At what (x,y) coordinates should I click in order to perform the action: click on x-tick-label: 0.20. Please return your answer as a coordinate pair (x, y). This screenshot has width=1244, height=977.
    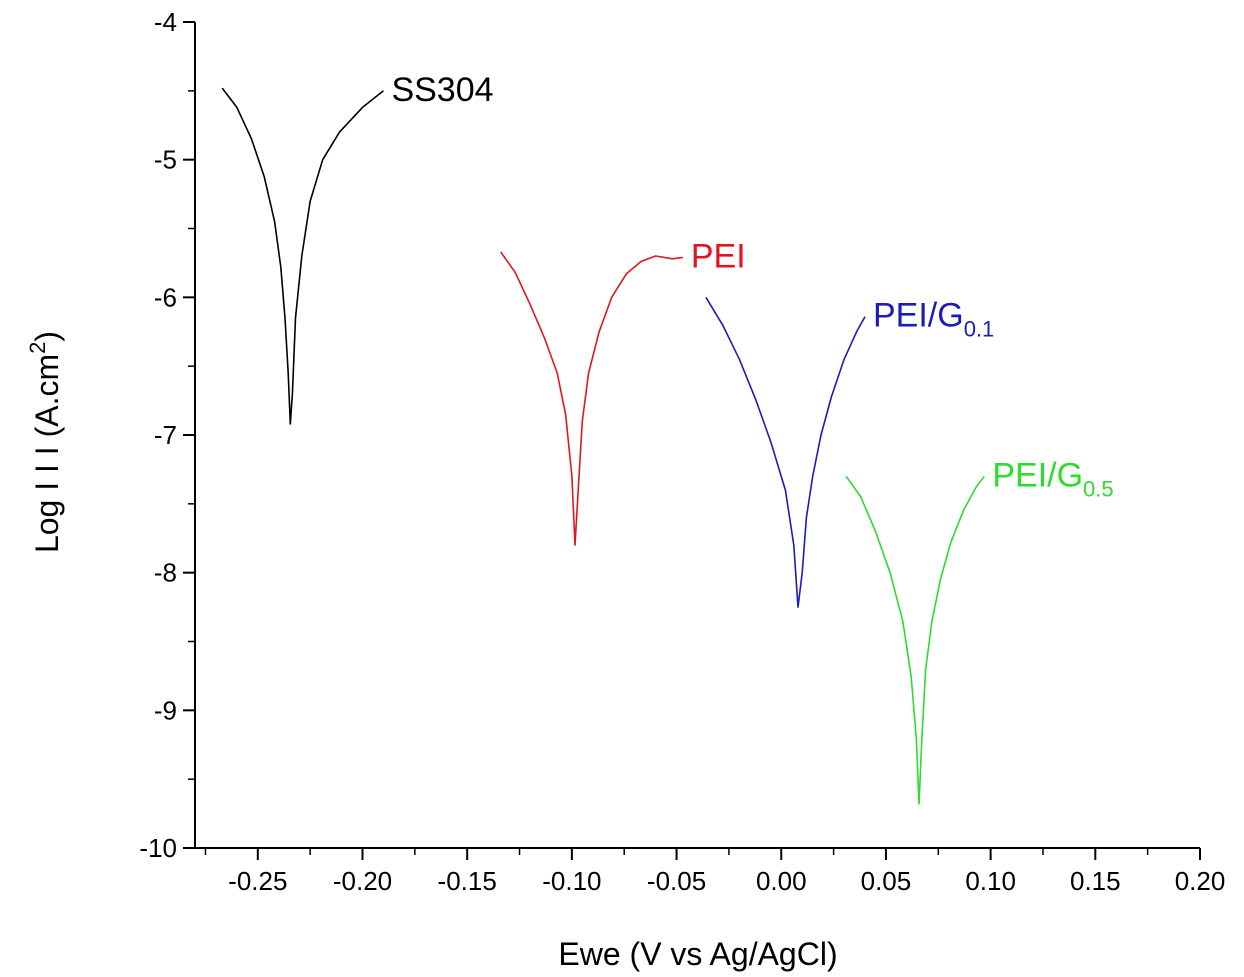
    Looking at the image, I should click on (1200, 881).